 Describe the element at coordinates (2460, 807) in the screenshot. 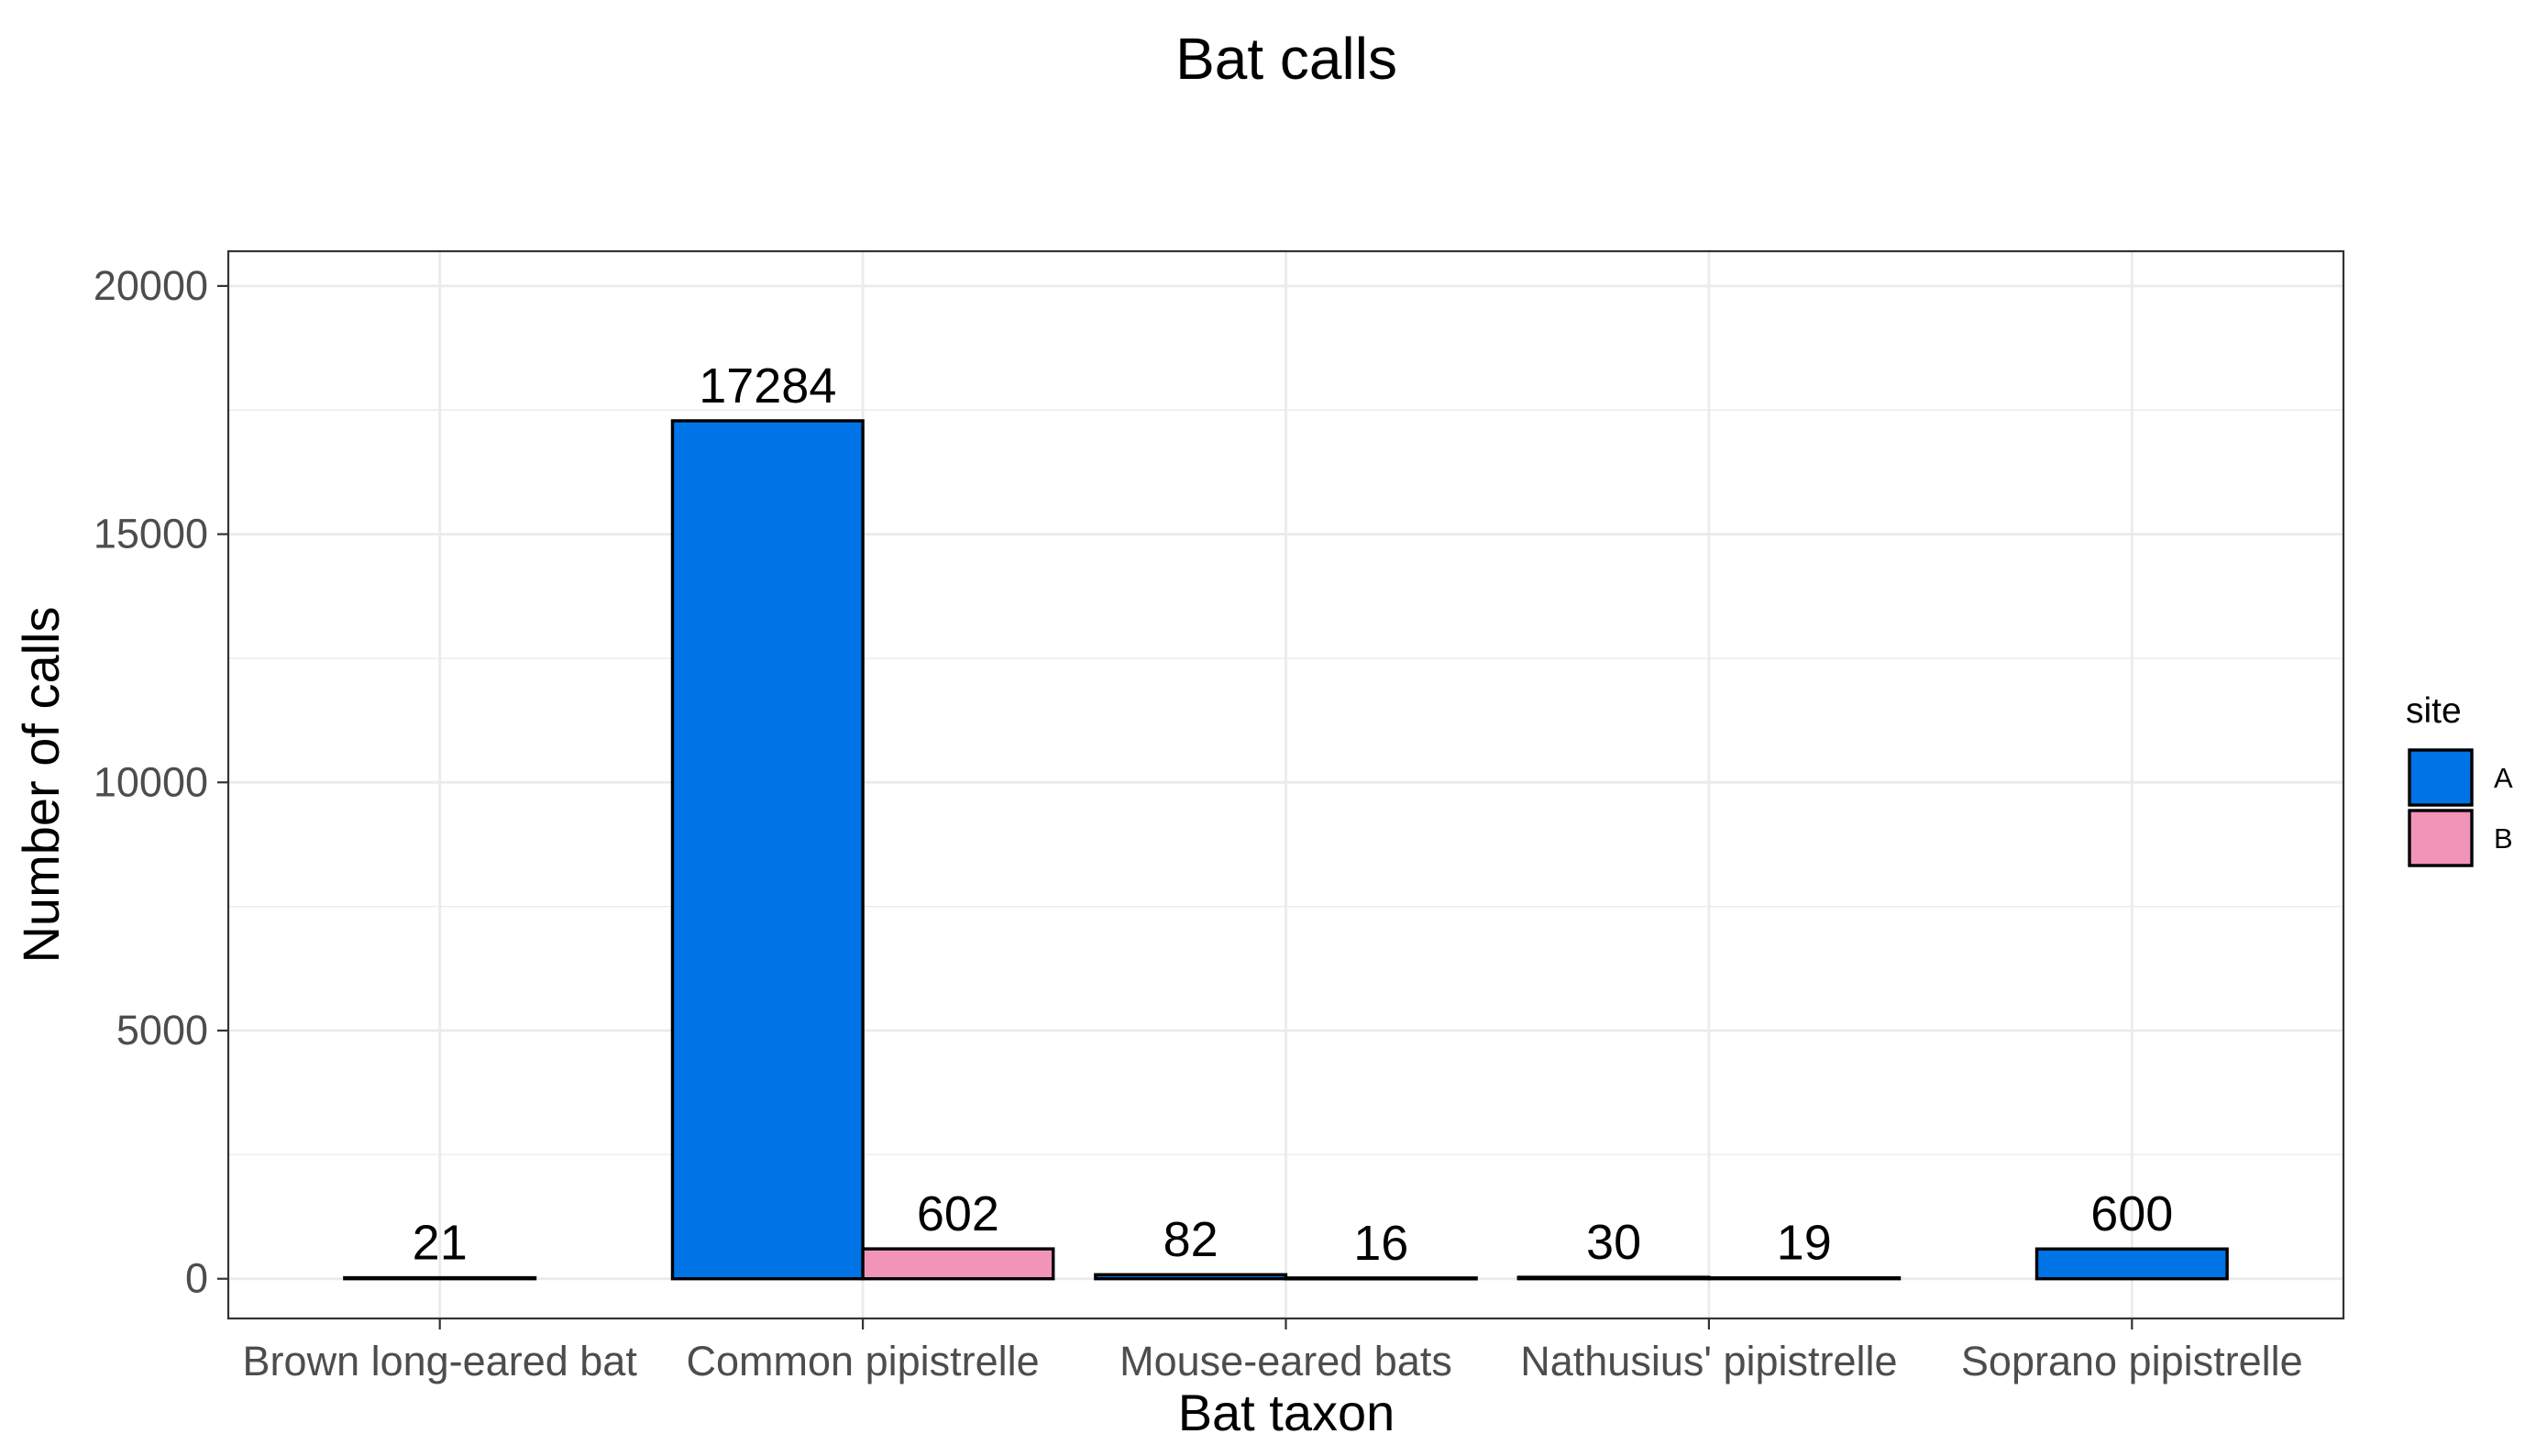

I see `legend-items: AB` at that location.